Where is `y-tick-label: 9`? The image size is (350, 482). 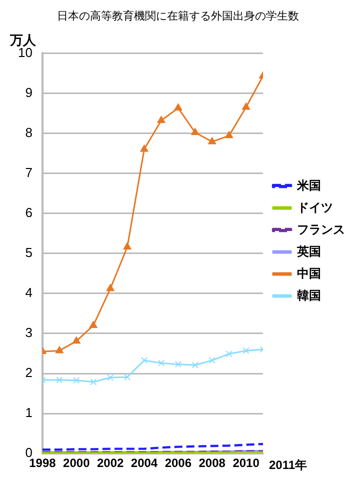 y-tick-label: 9 is located at coordinates (28, 92).